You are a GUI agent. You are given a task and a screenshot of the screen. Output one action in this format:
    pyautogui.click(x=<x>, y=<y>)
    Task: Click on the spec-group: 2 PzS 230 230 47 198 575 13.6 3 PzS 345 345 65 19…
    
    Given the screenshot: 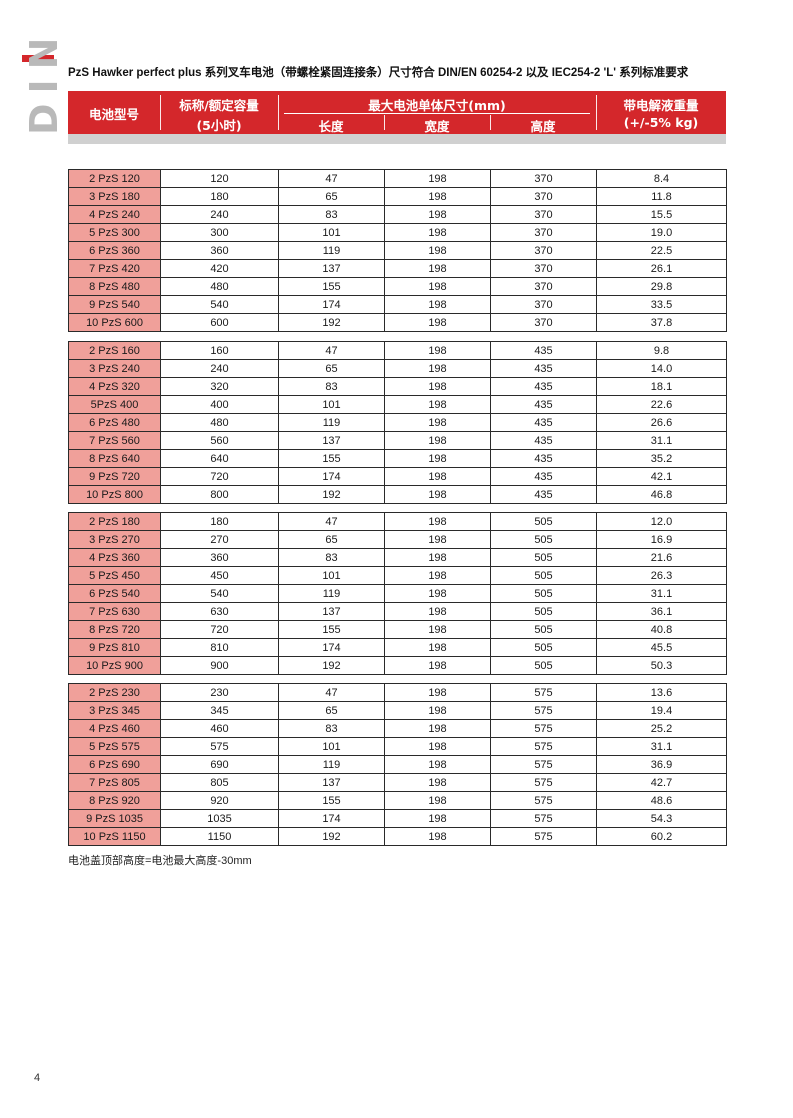 What is the action you would take?
    pyautogui.click(x=397, y=764)
    